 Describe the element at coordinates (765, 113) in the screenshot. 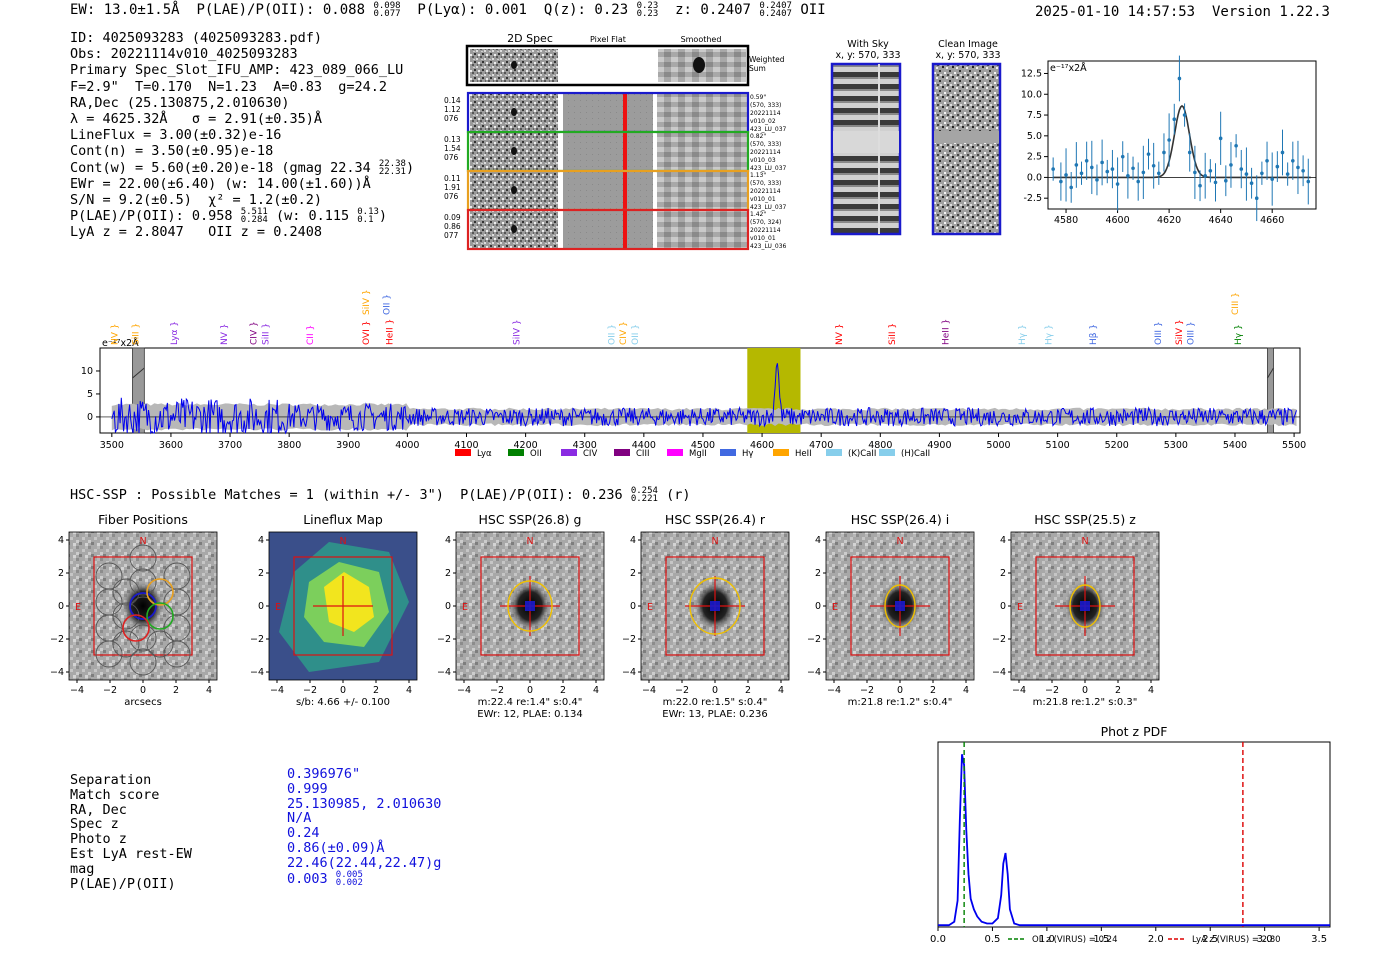

I see `strip-right-label: 20221114` at that location.